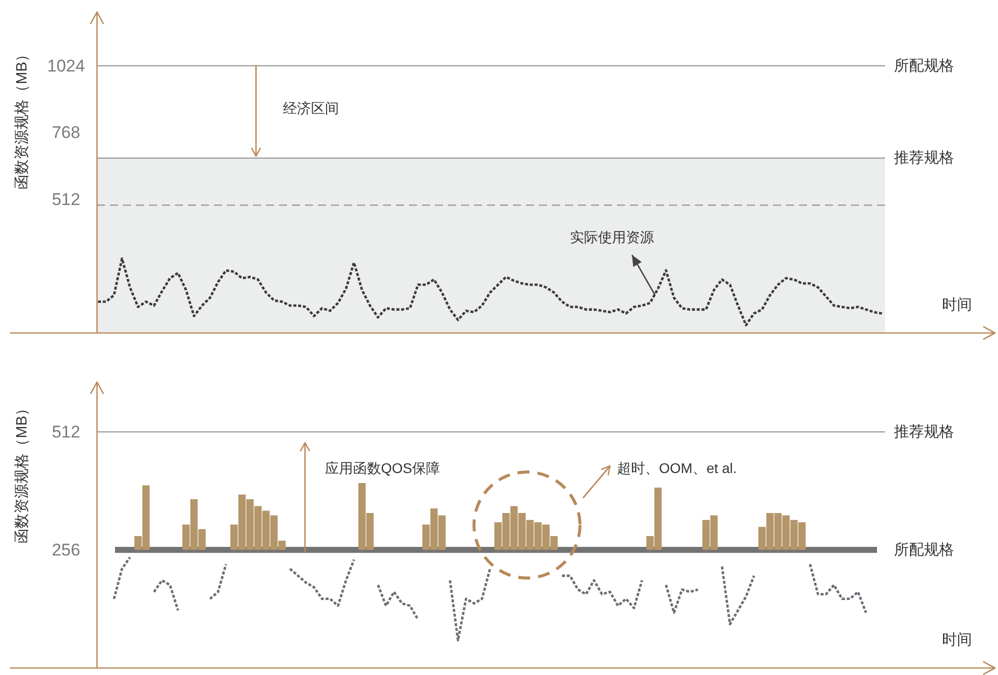 This screenshot has width=998, height=675. I want to click on annotation: 超时、OOM、et al., so click(677, 468).